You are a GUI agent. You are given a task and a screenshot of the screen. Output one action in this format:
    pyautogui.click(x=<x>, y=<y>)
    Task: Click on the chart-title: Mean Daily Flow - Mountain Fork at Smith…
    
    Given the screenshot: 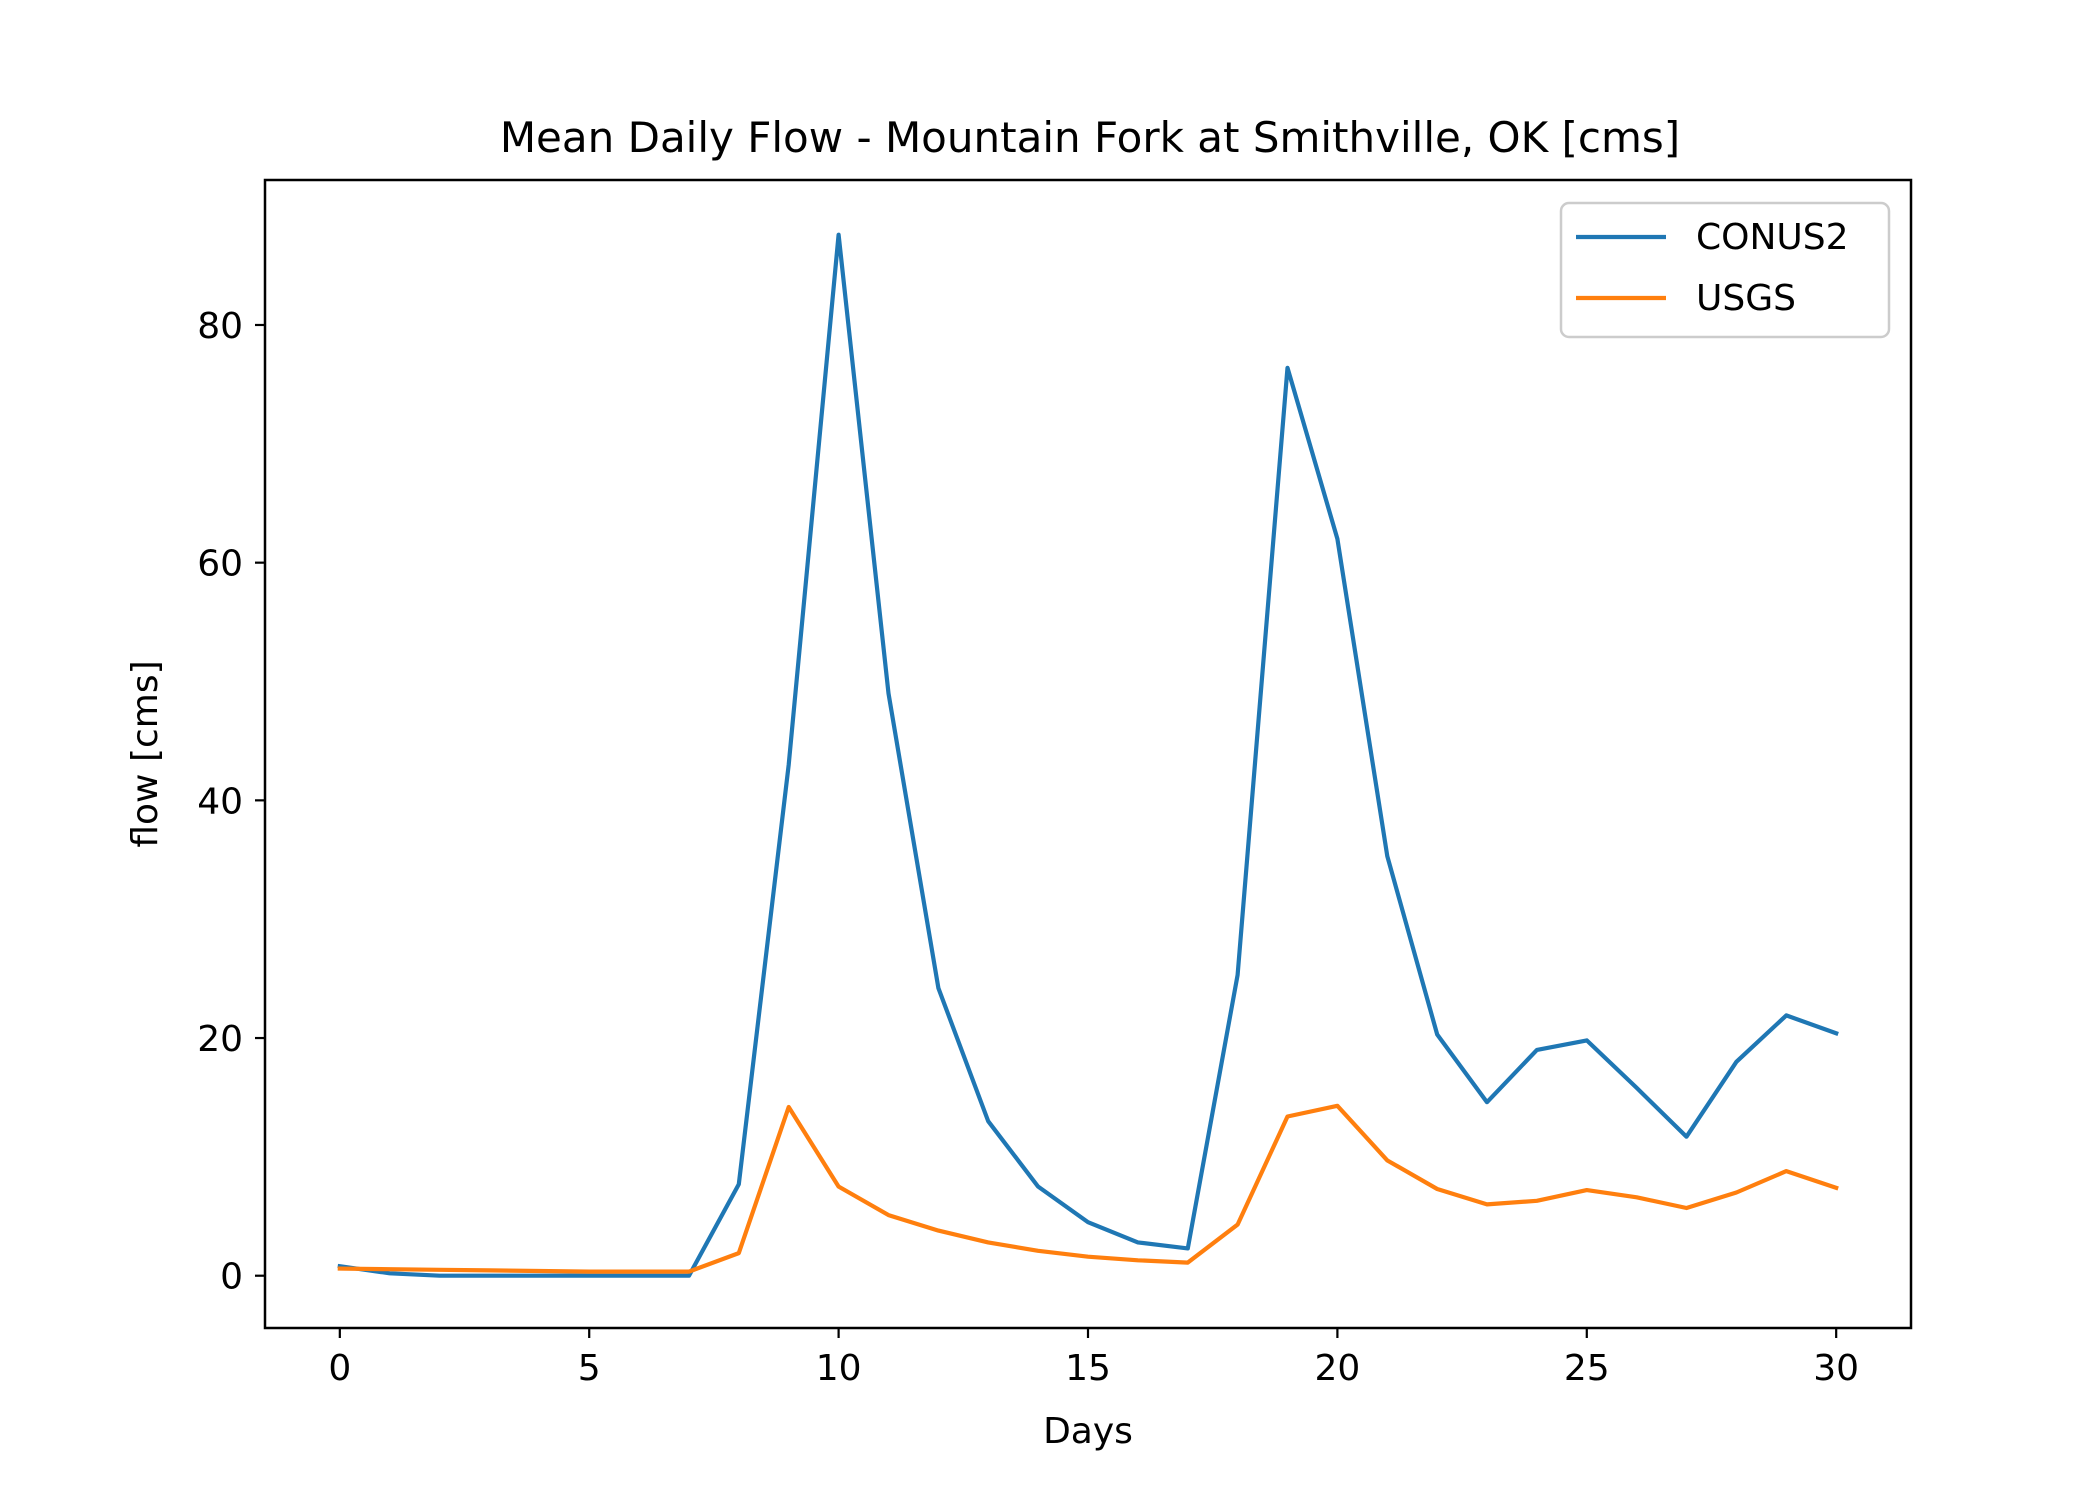 What is the action you would take?
    pyautogui.click(x=1090, y=137)
    